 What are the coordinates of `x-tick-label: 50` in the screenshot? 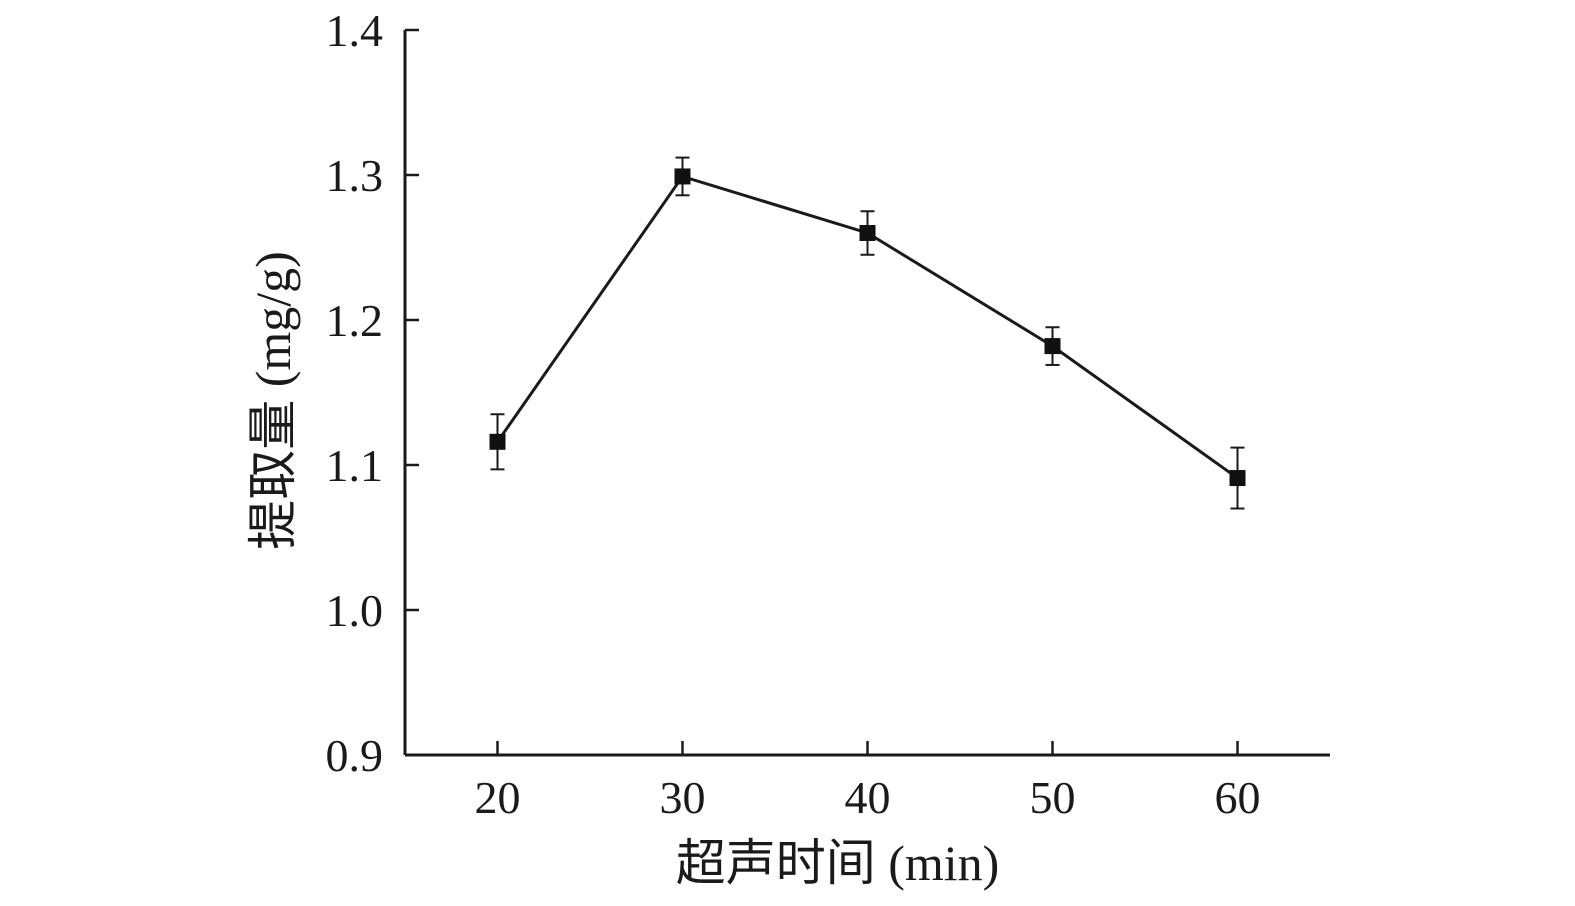 It's located at (1053, 797).